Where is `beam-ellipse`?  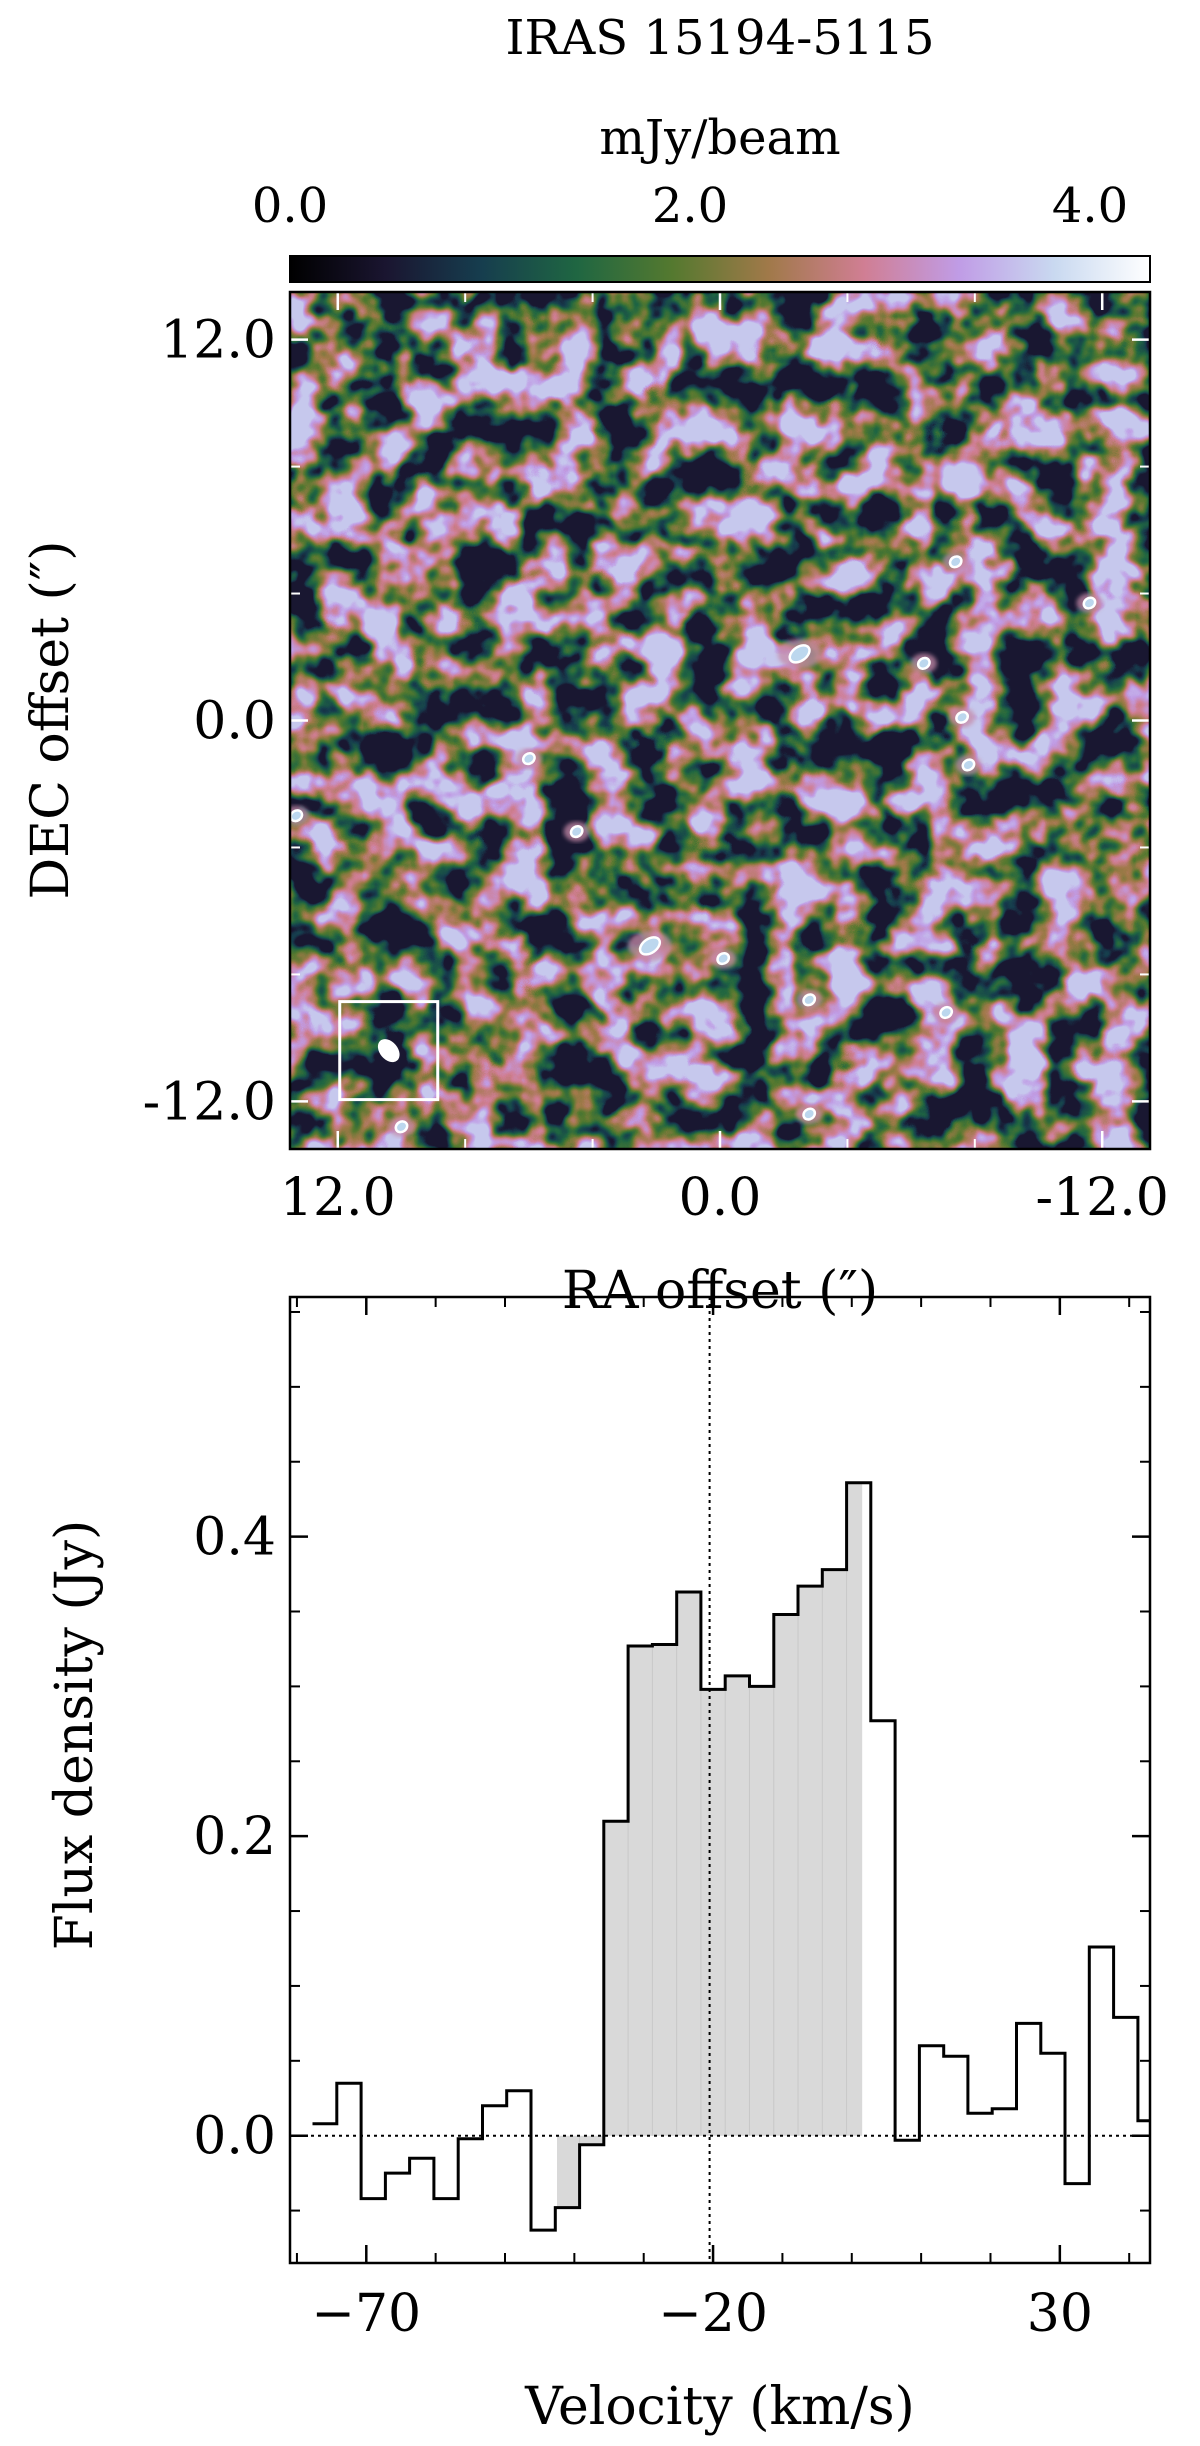
beam-ellipse is located at coordinates (388, 1051).